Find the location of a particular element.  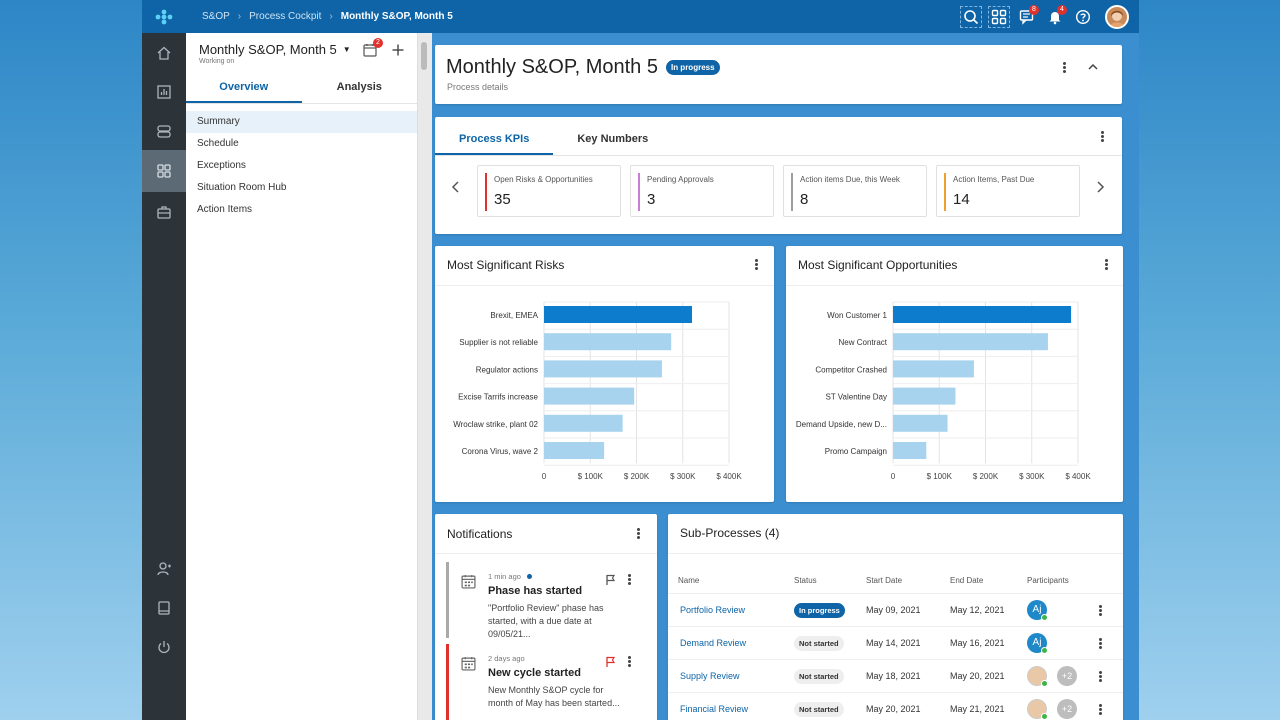

start-date: May 09, 2021 is located at coordinates (893, 610).